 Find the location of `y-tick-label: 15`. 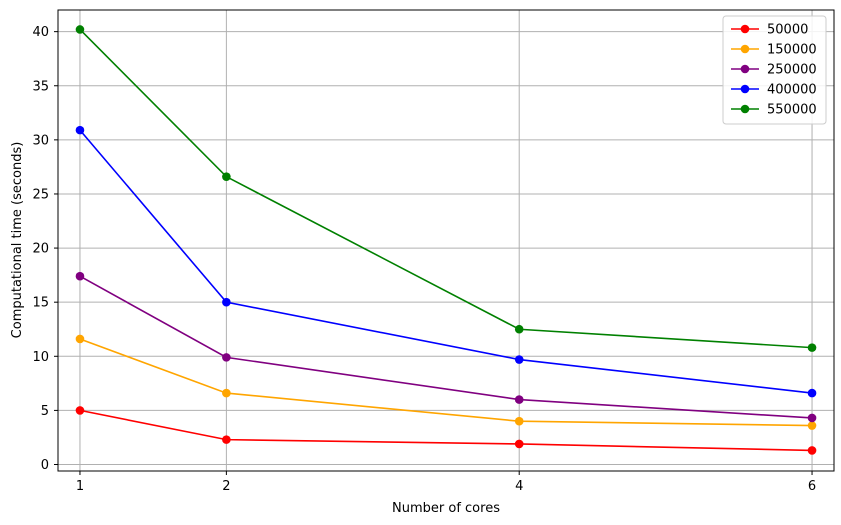

y-tick-label: 15 is located at coordinates (40, 303).